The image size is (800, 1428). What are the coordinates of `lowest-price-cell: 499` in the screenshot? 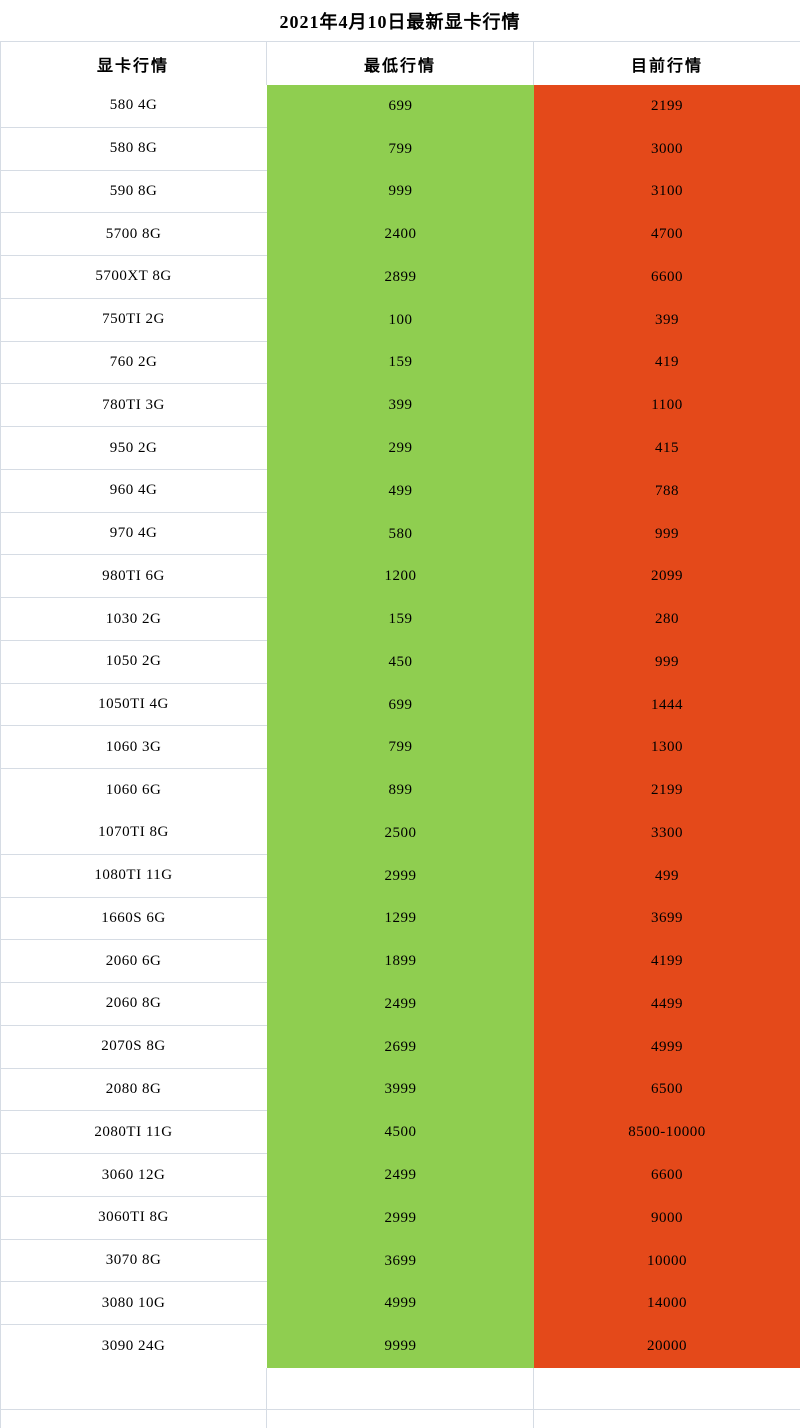 It's located at (400, 491).